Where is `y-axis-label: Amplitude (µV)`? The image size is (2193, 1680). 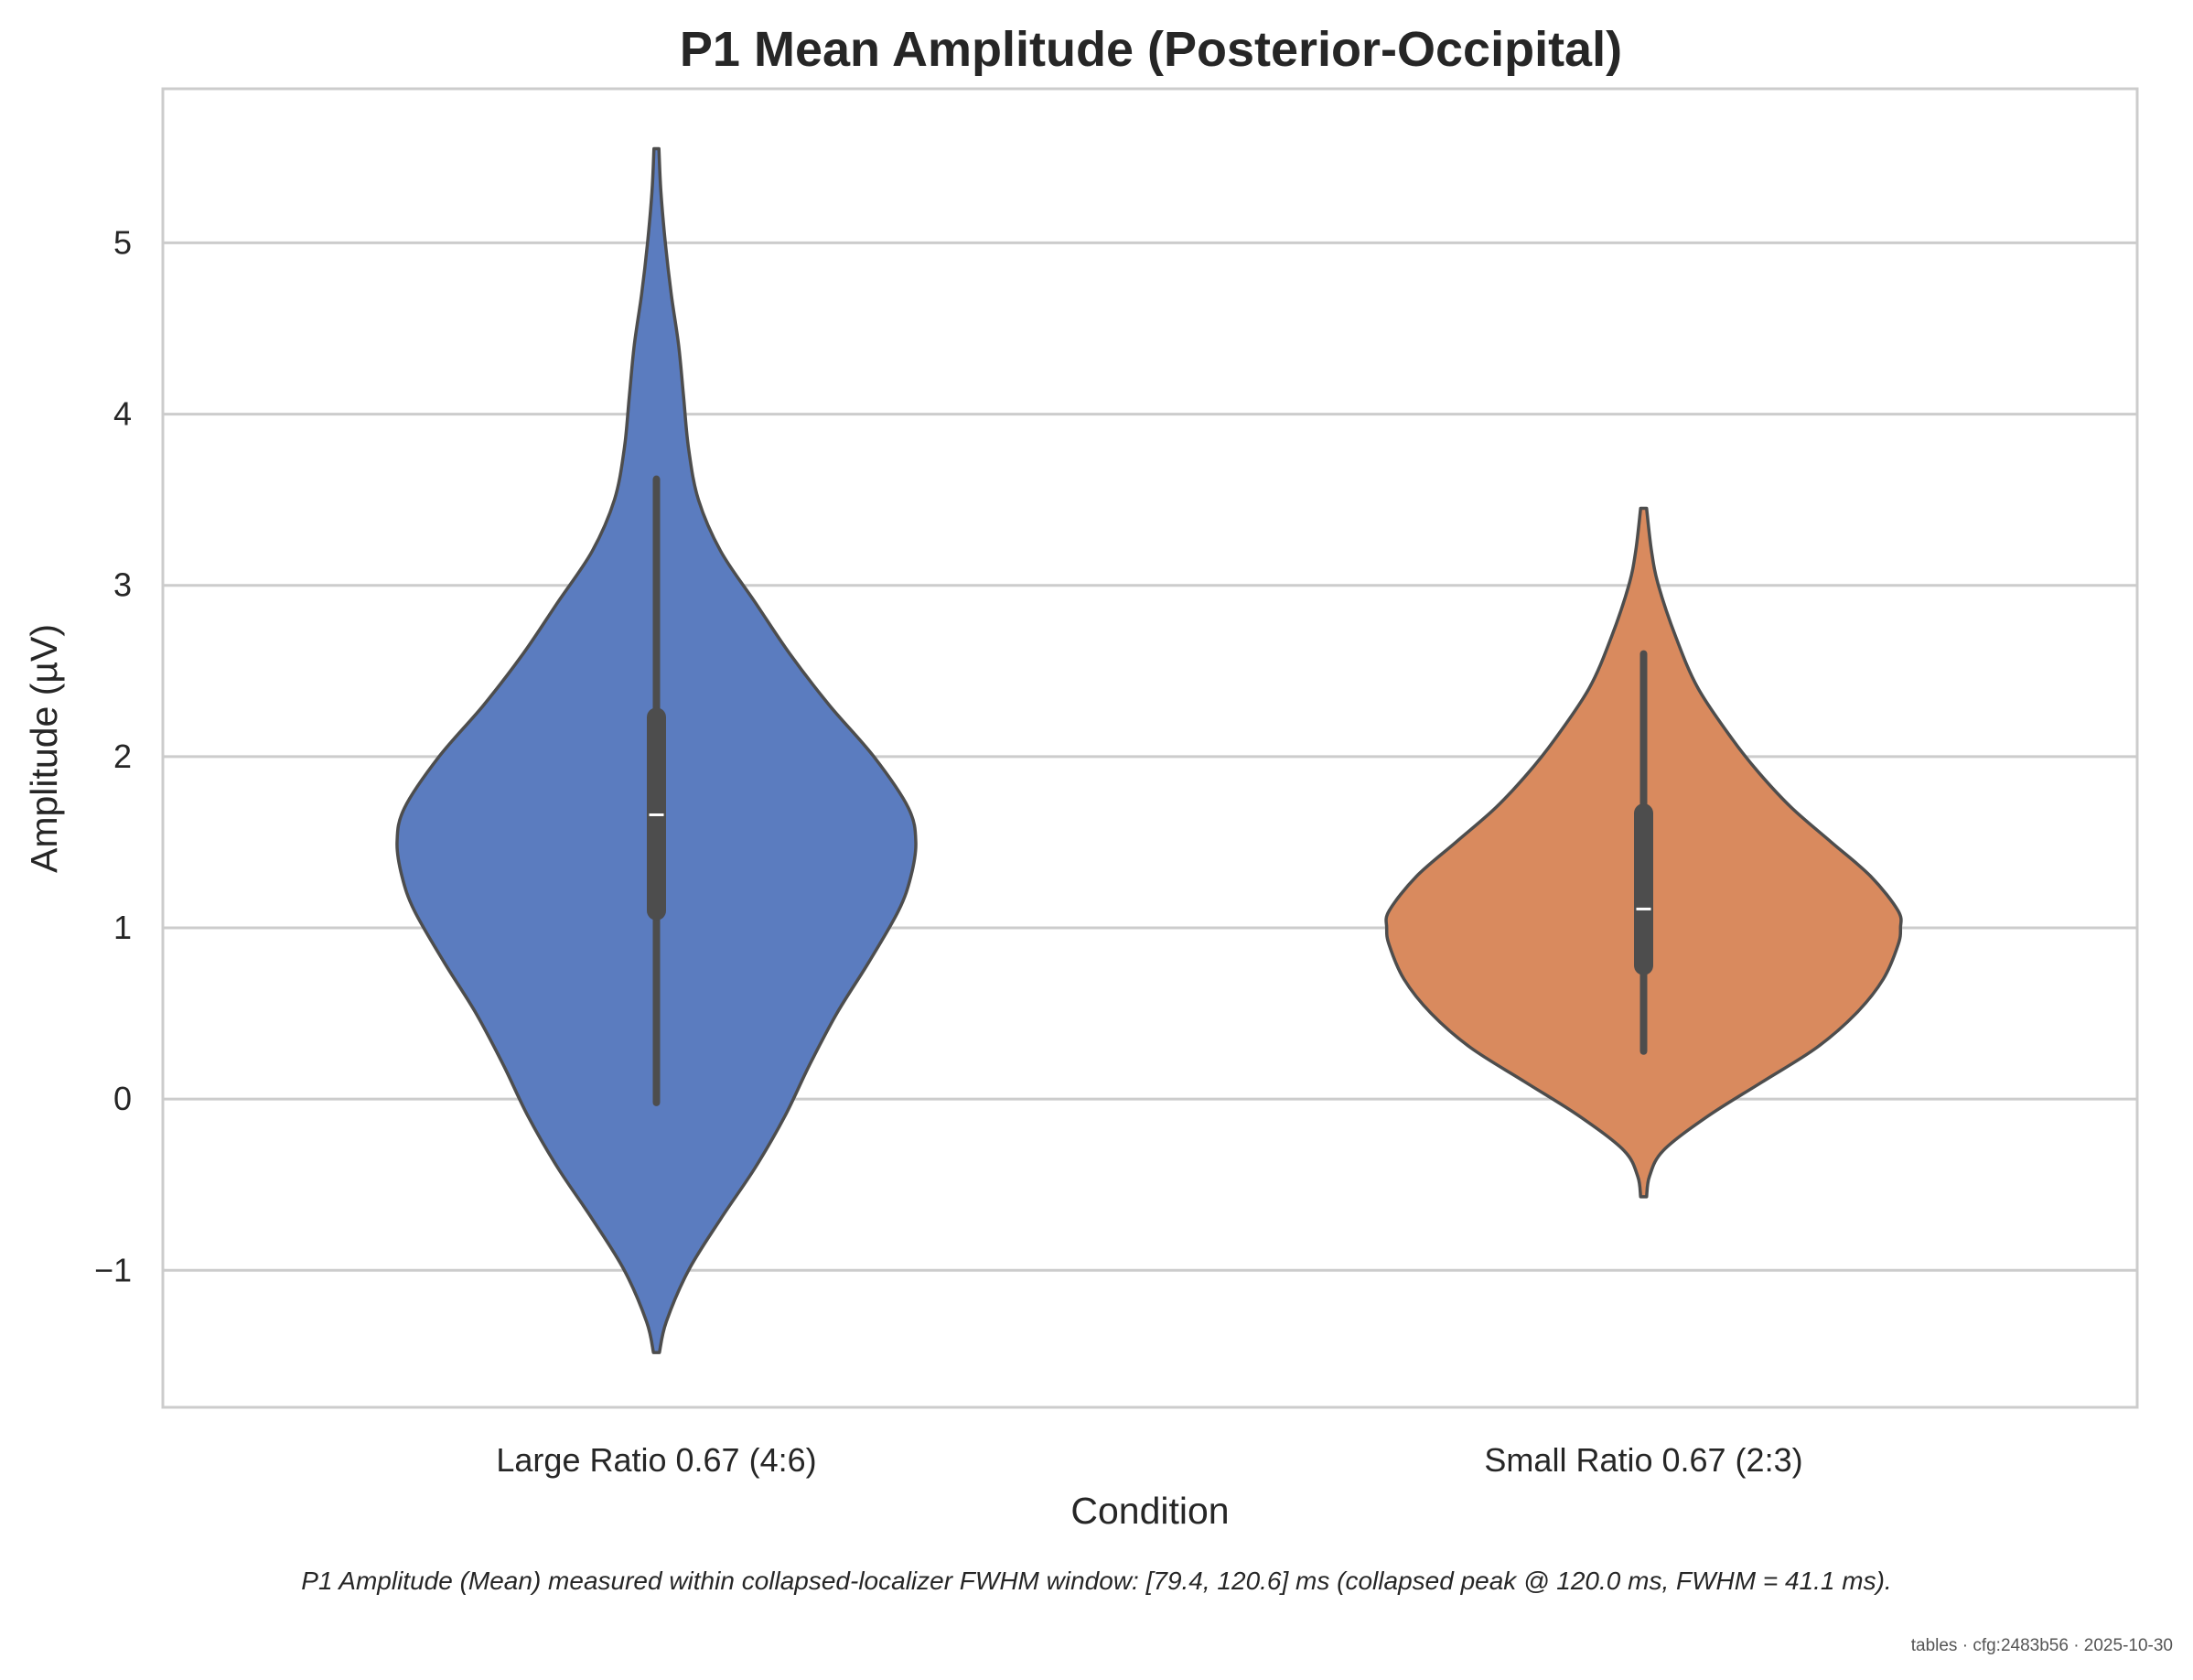
y-axis-label: Amplitude (µV) is located at coordinates (44, 748).